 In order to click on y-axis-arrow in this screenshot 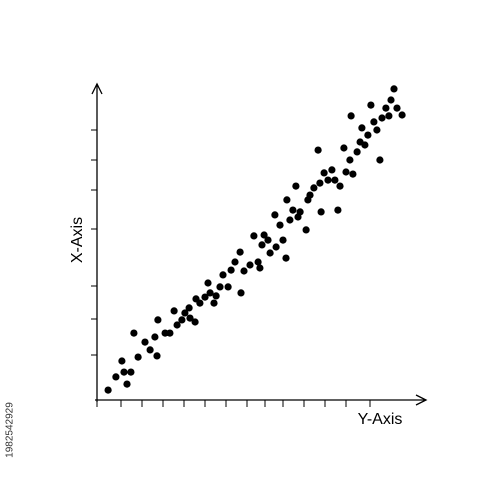, I will do `click(97, 88)`.